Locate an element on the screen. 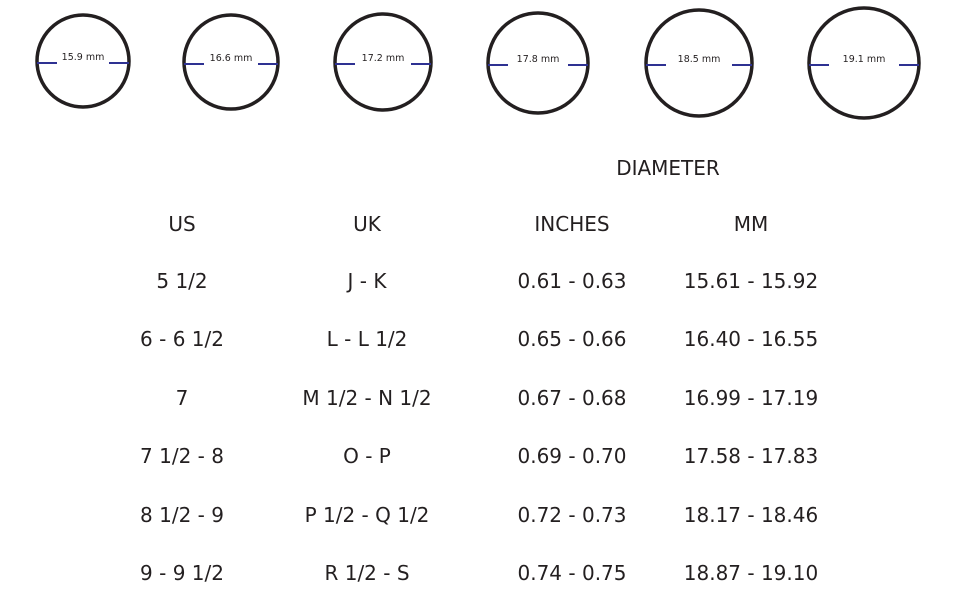  table-cell: 0.74 - 0.75 is located at coordinates (572, 573).